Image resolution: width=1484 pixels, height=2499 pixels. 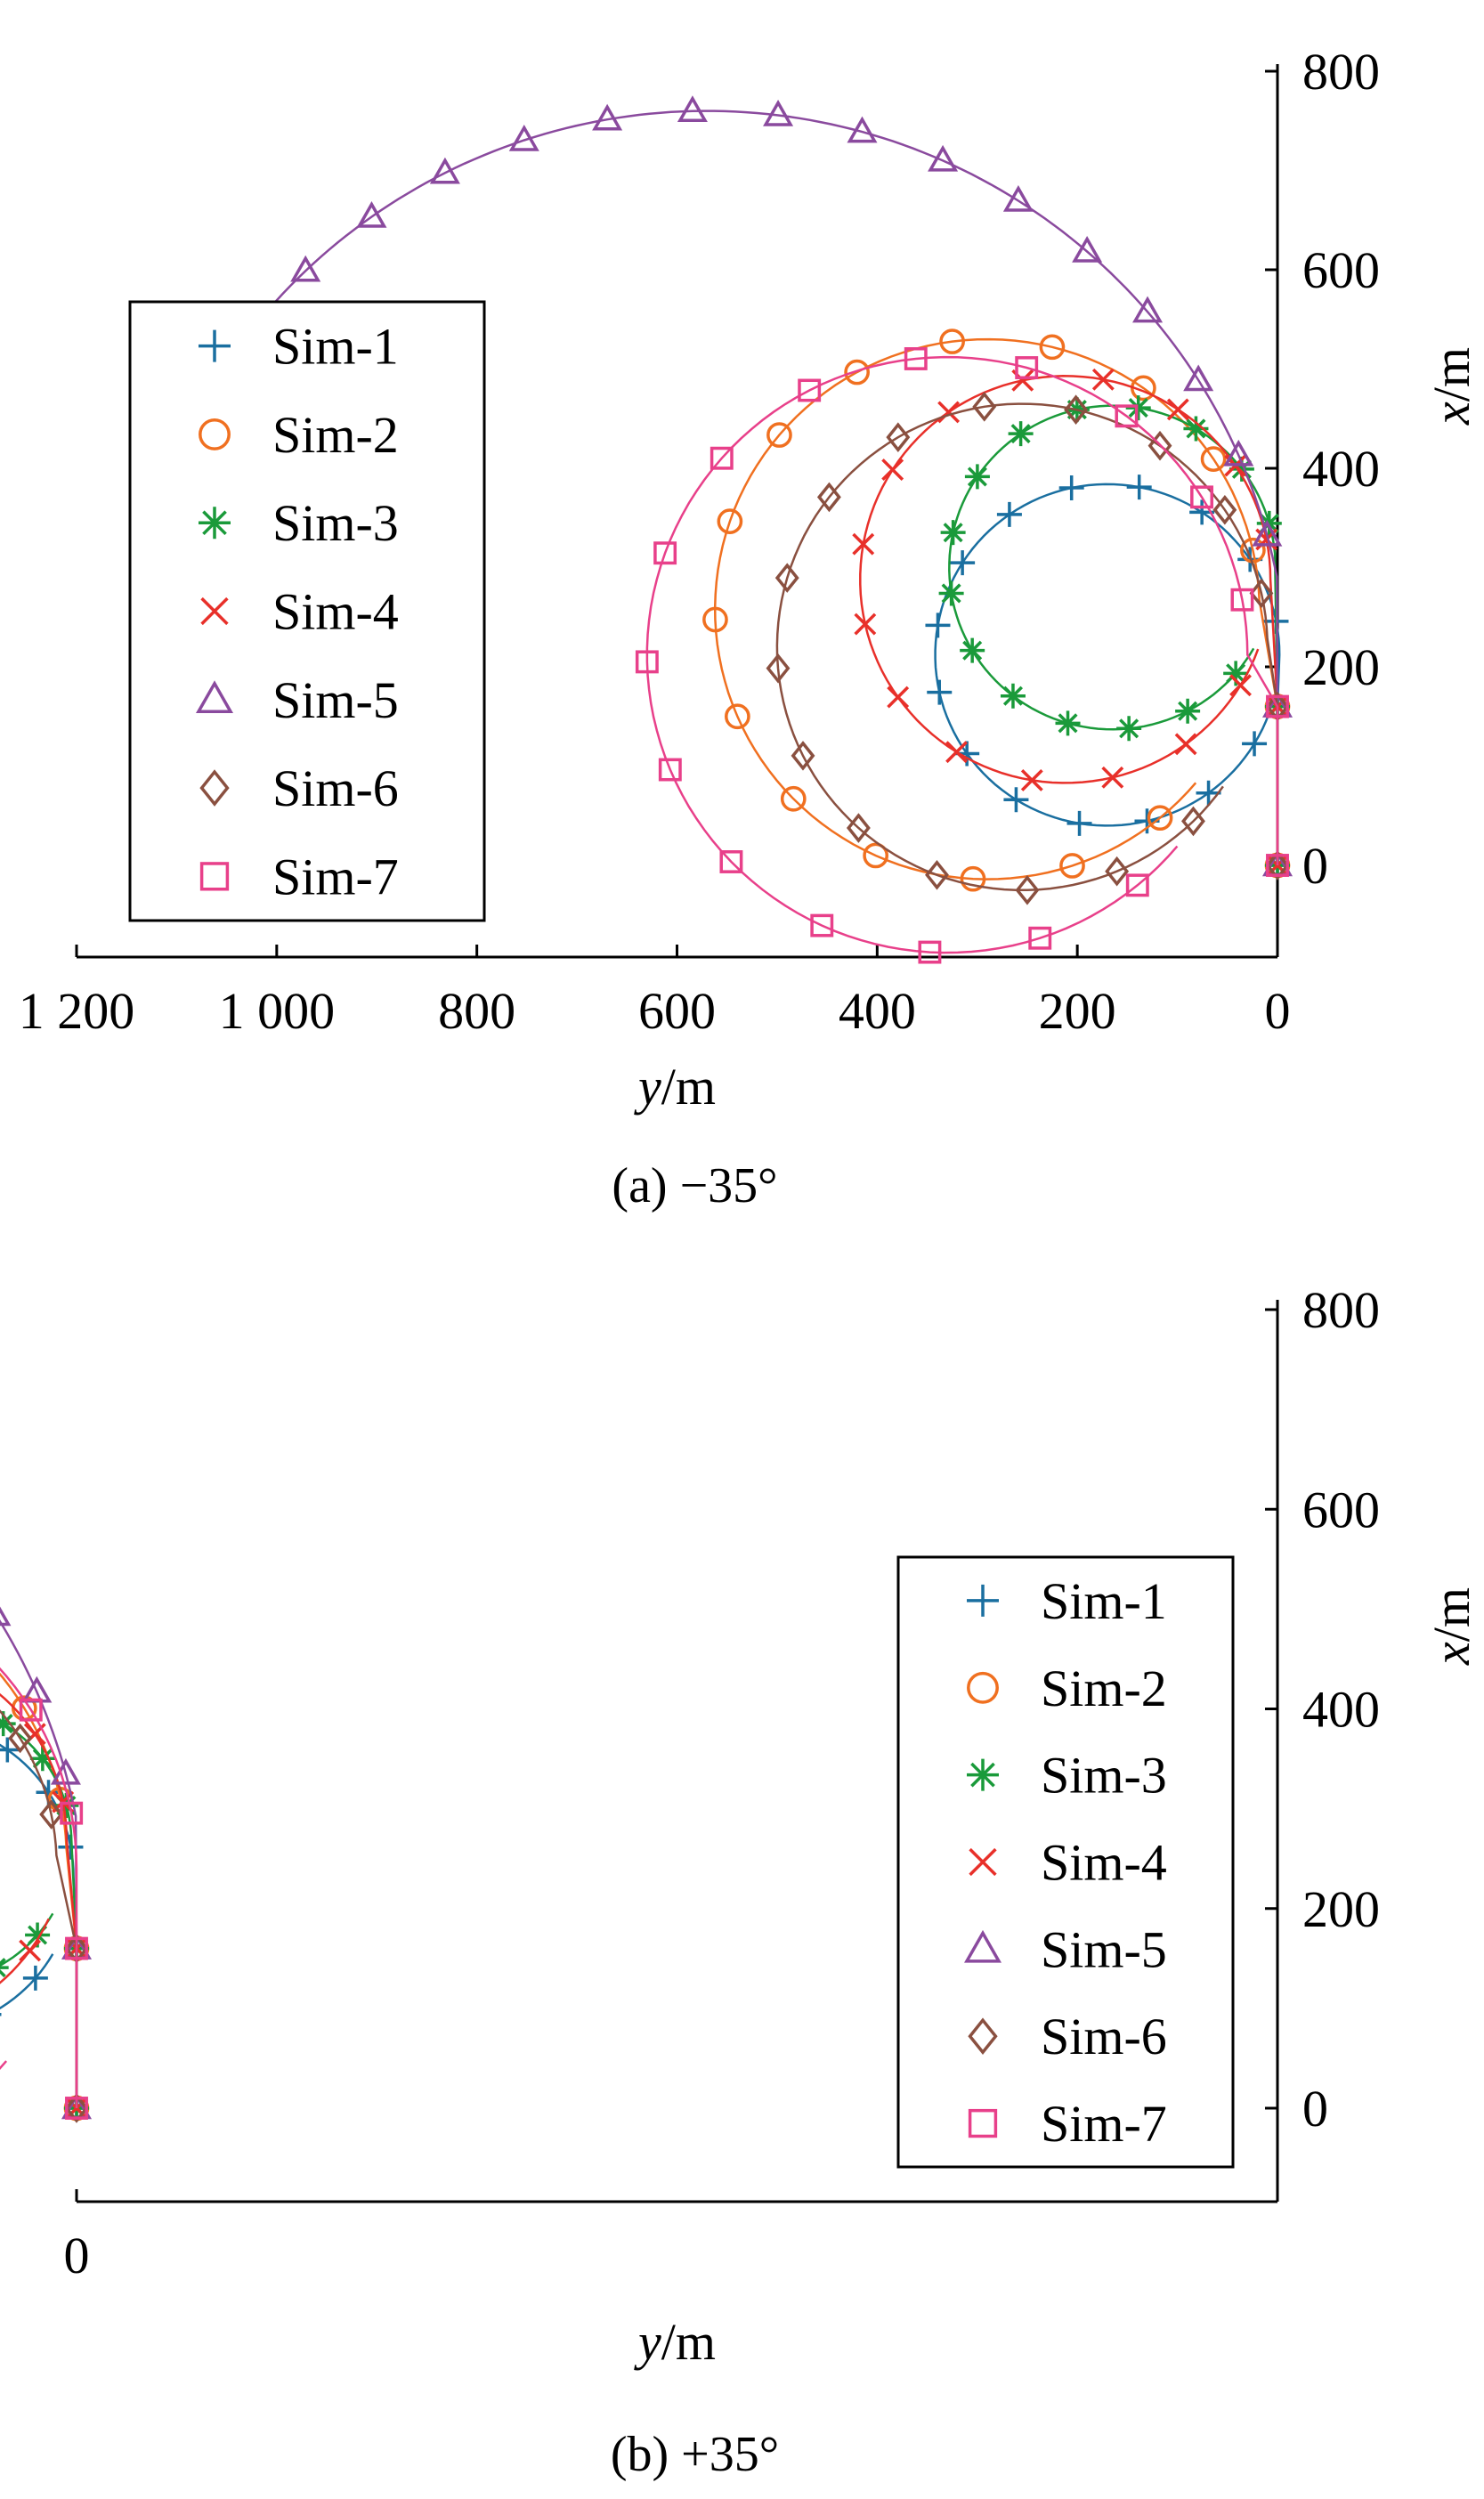 I want to click on legend-item: Sim-5, so click(x=297, y=700).